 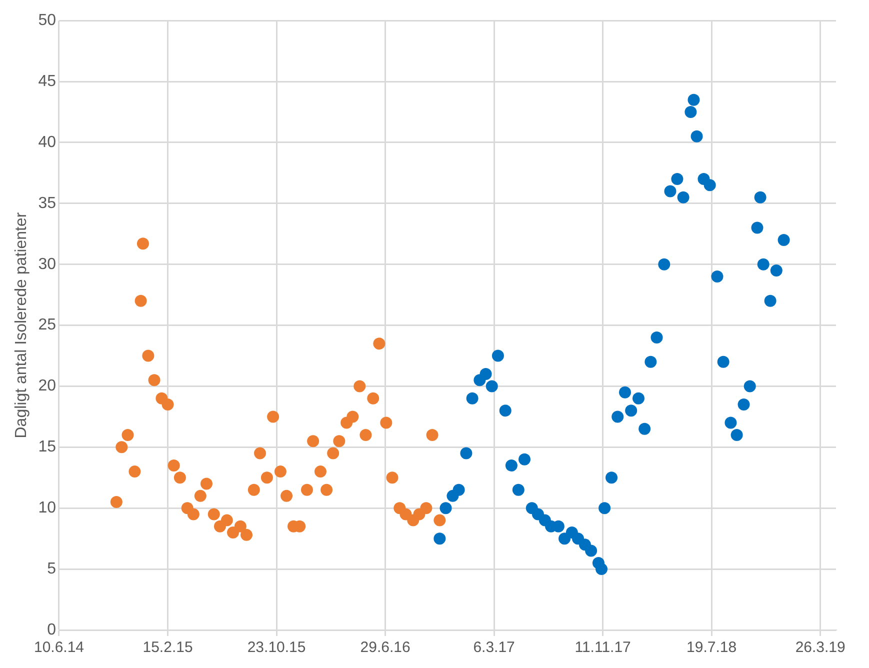 What do you see at coordinates (385, 647) in the screenshot?
I see `x-tick-label: 29.6.16` at bounding box center [385, 647].